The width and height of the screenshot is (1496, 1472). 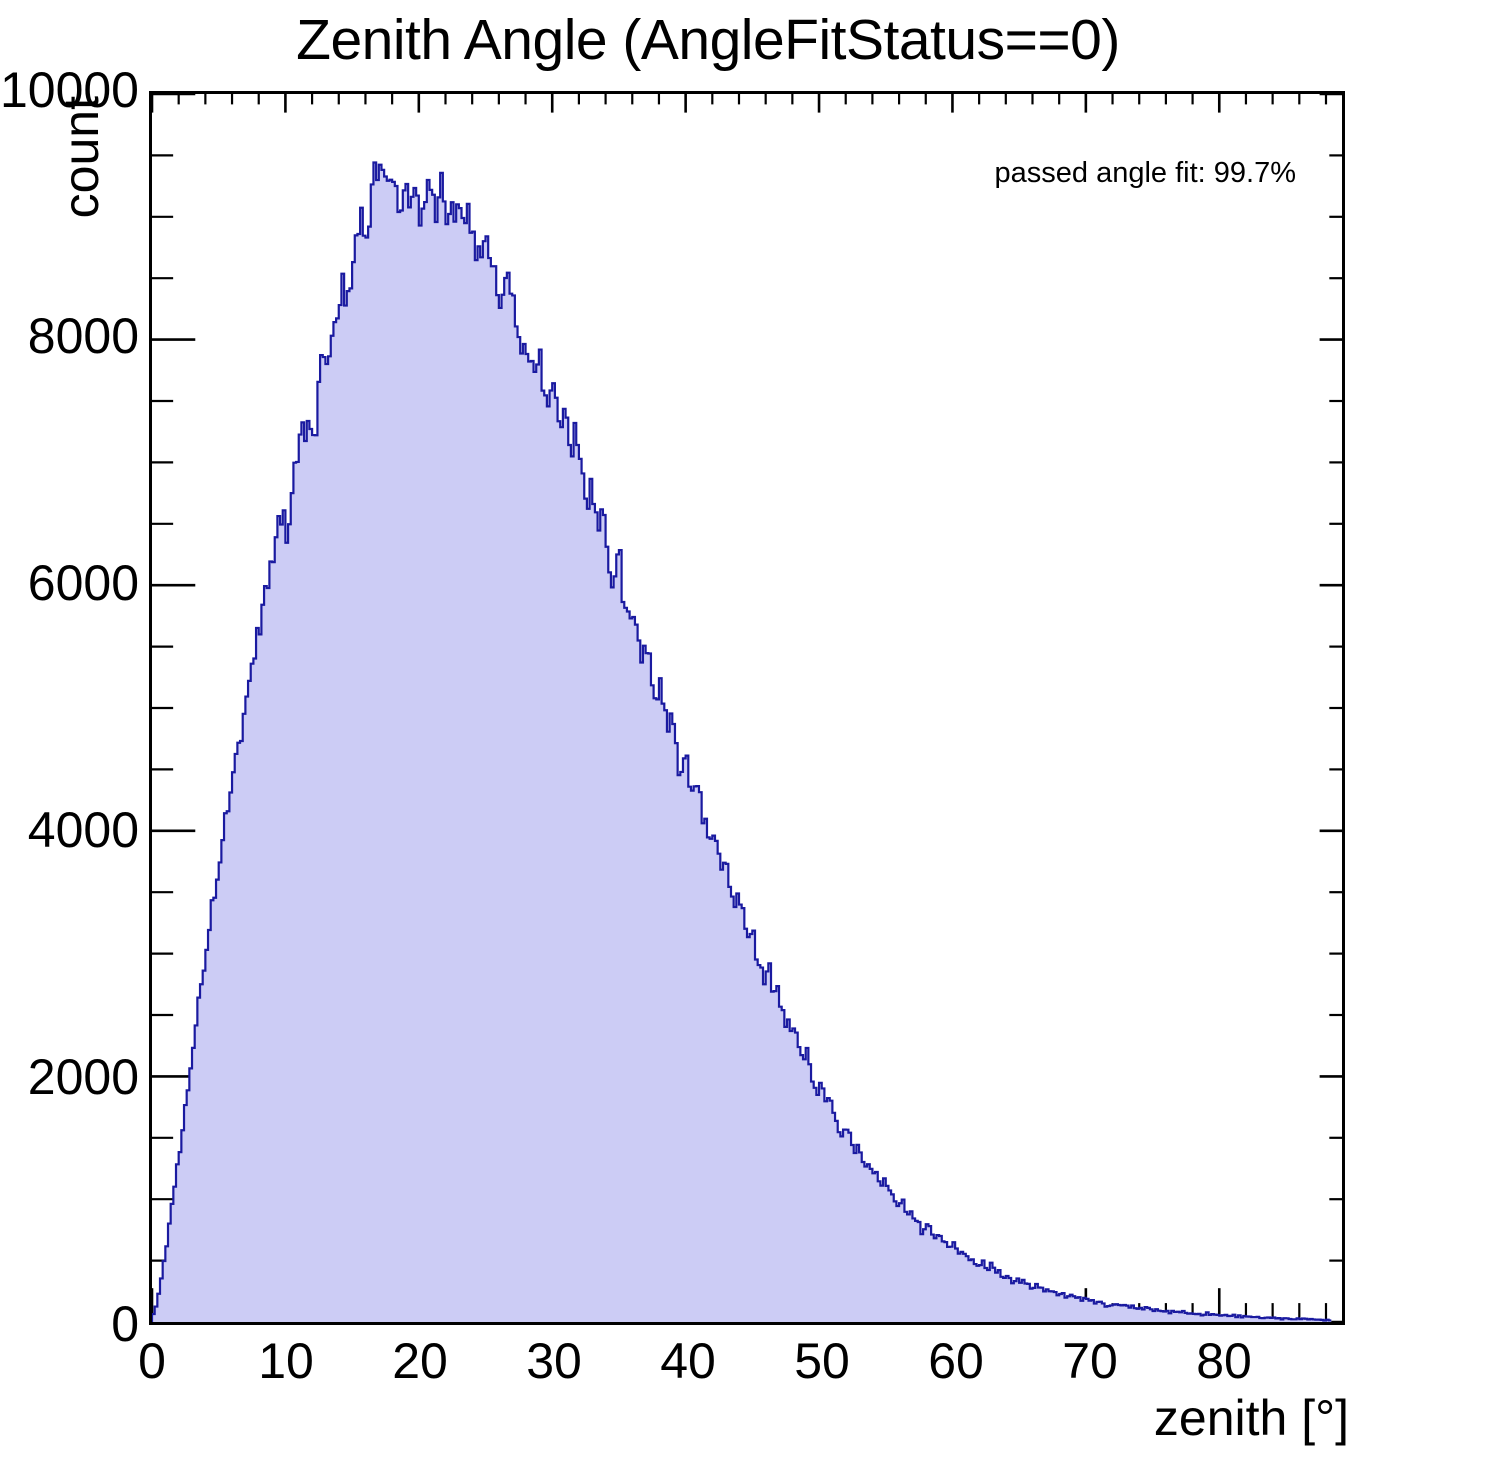 I want to click on x-tick-label-70: 70, so click(x=1090, y=1361).